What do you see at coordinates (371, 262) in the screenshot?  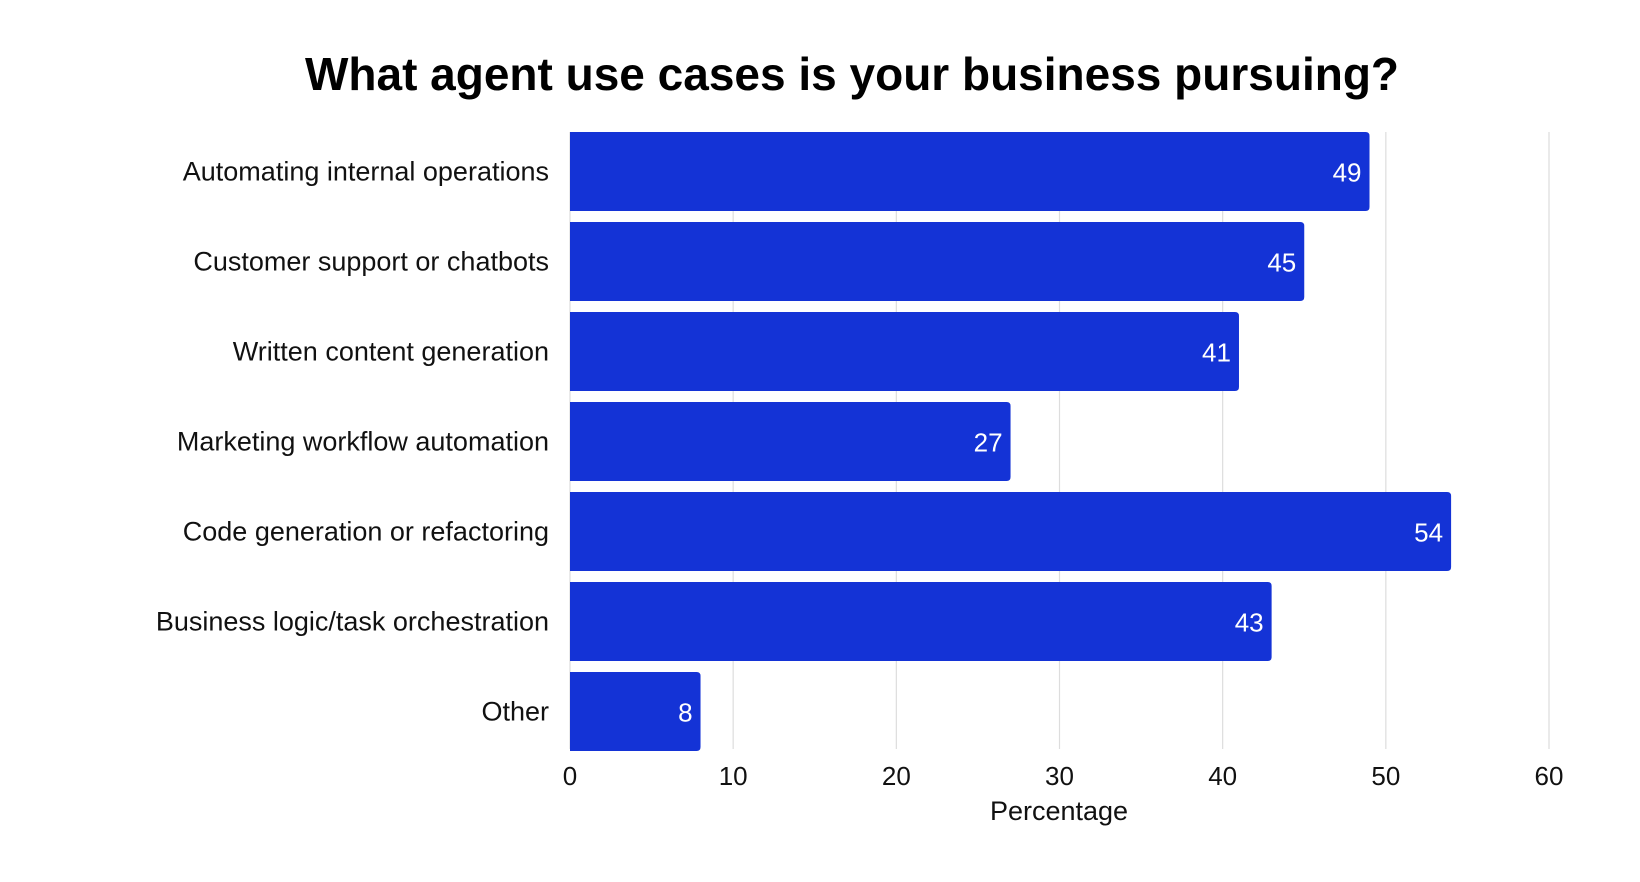 I see `category-label: Customer support or chatbots` at bounding box center [371, 262].